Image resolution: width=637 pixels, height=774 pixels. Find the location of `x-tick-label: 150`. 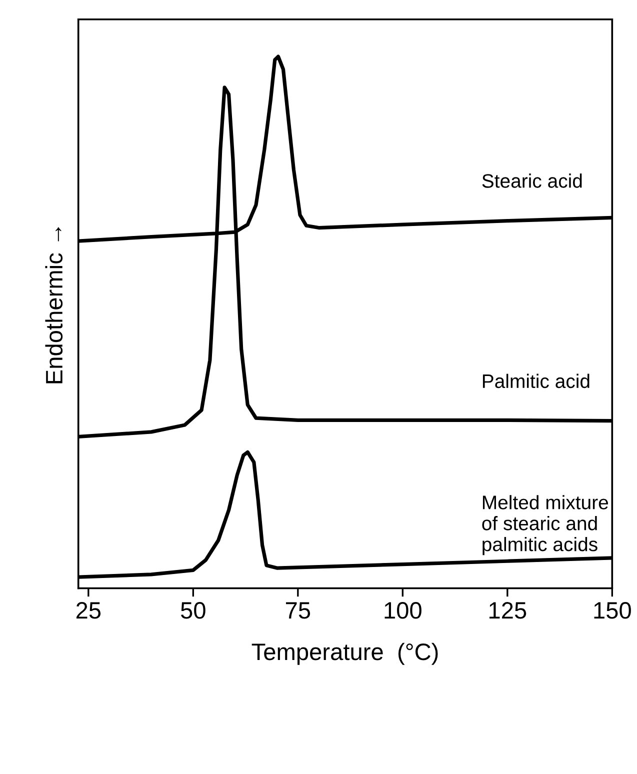

x-tick-label: 150 is located at coordinates (612, 610).